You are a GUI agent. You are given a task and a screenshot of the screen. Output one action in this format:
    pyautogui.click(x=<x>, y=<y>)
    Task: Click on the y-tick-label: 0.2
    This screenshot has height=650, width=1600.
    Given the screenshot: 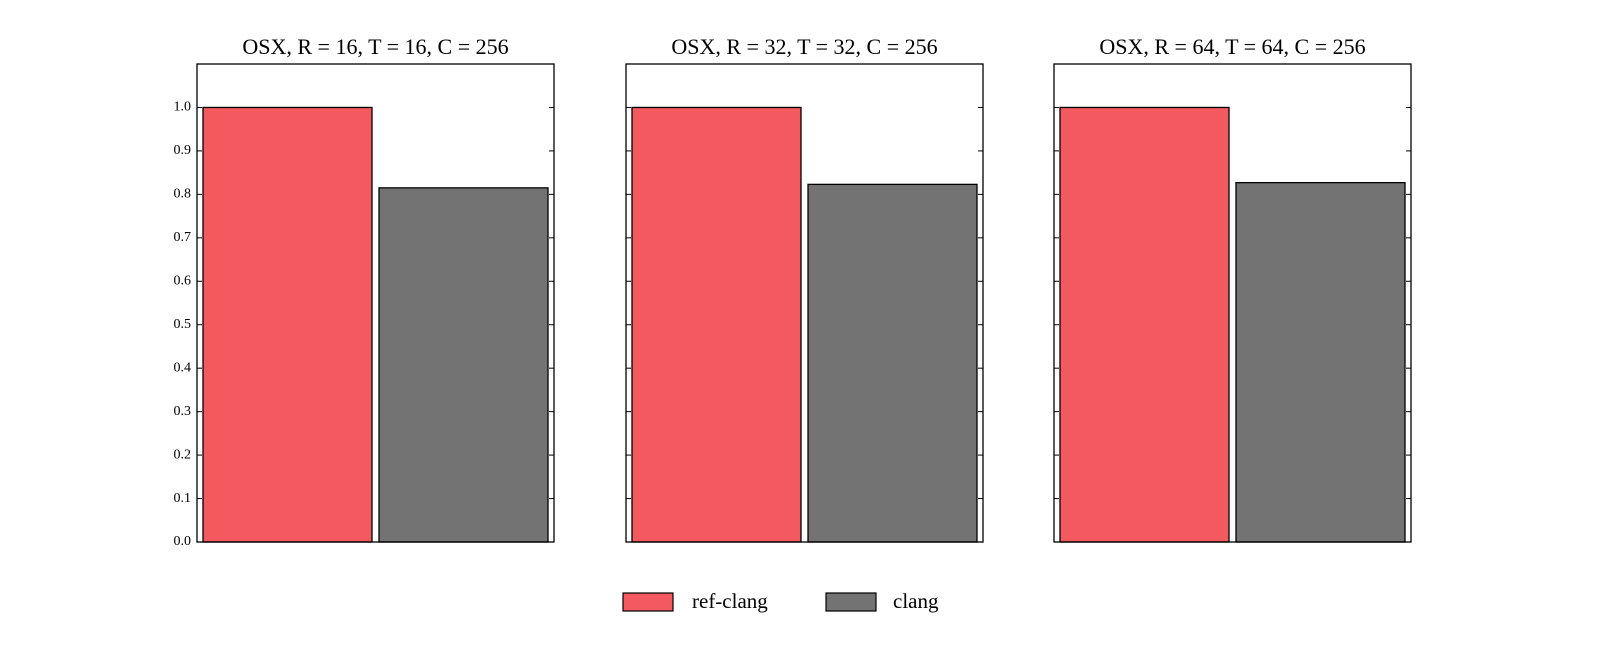 What is the action you would take?
    pyautogui.click(x=183, y=454)
    